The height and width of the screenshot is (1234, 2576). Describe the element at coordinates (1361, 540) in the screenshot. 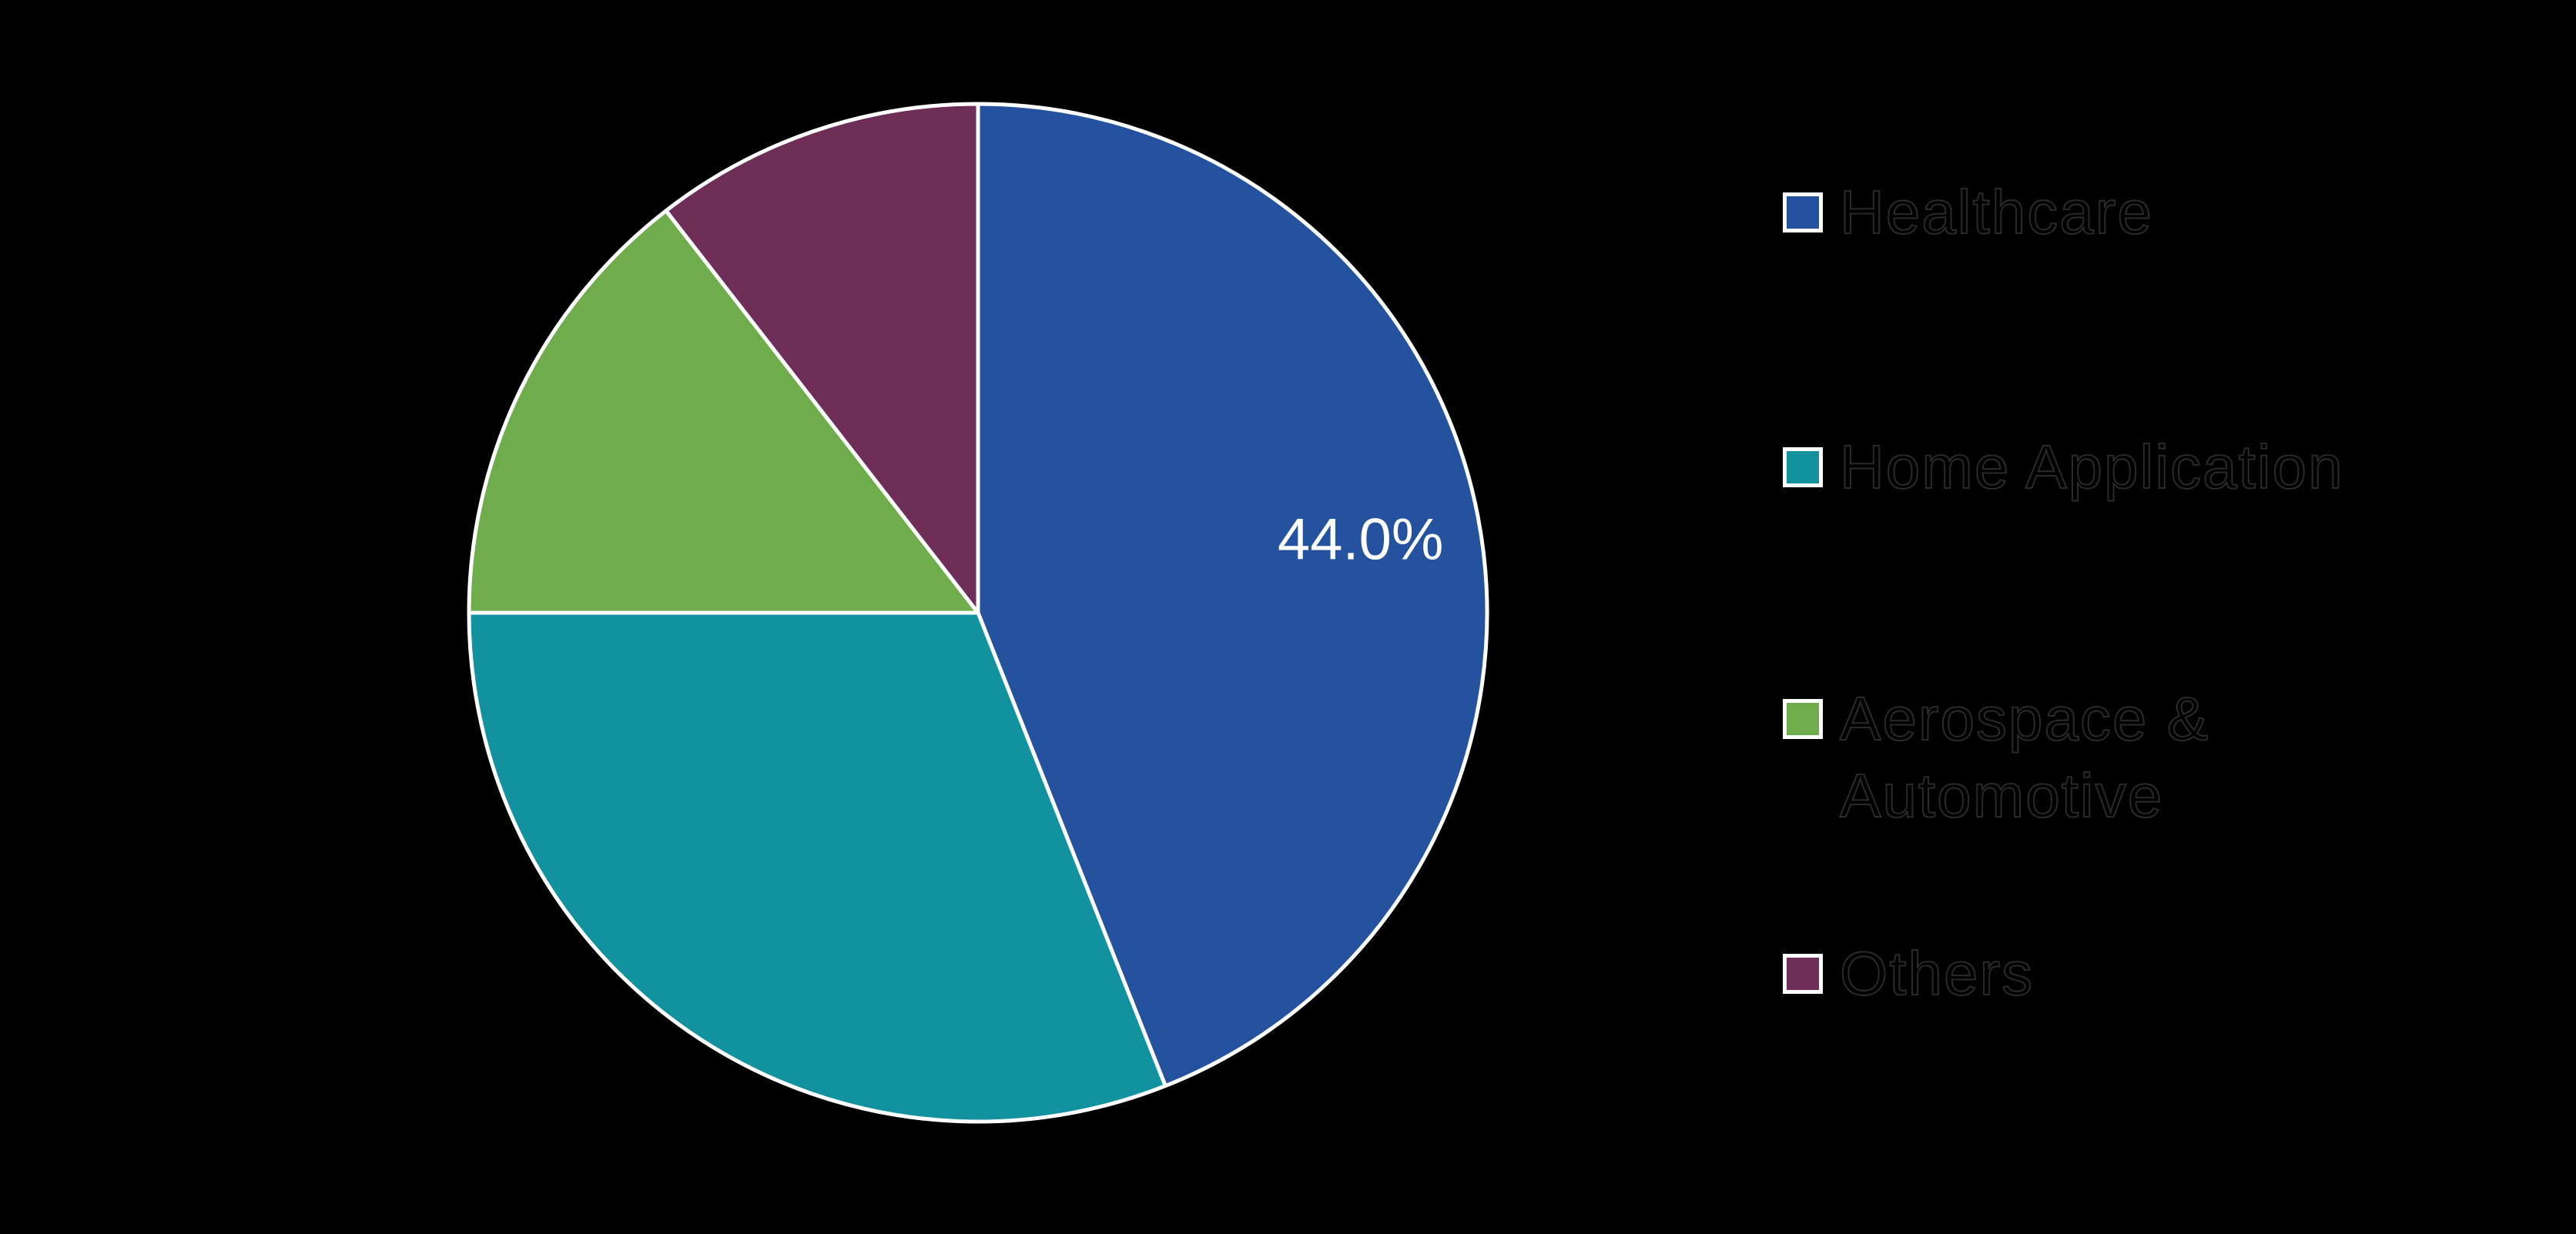

I see `percent-label-healthcare: 44.0%` at that location.